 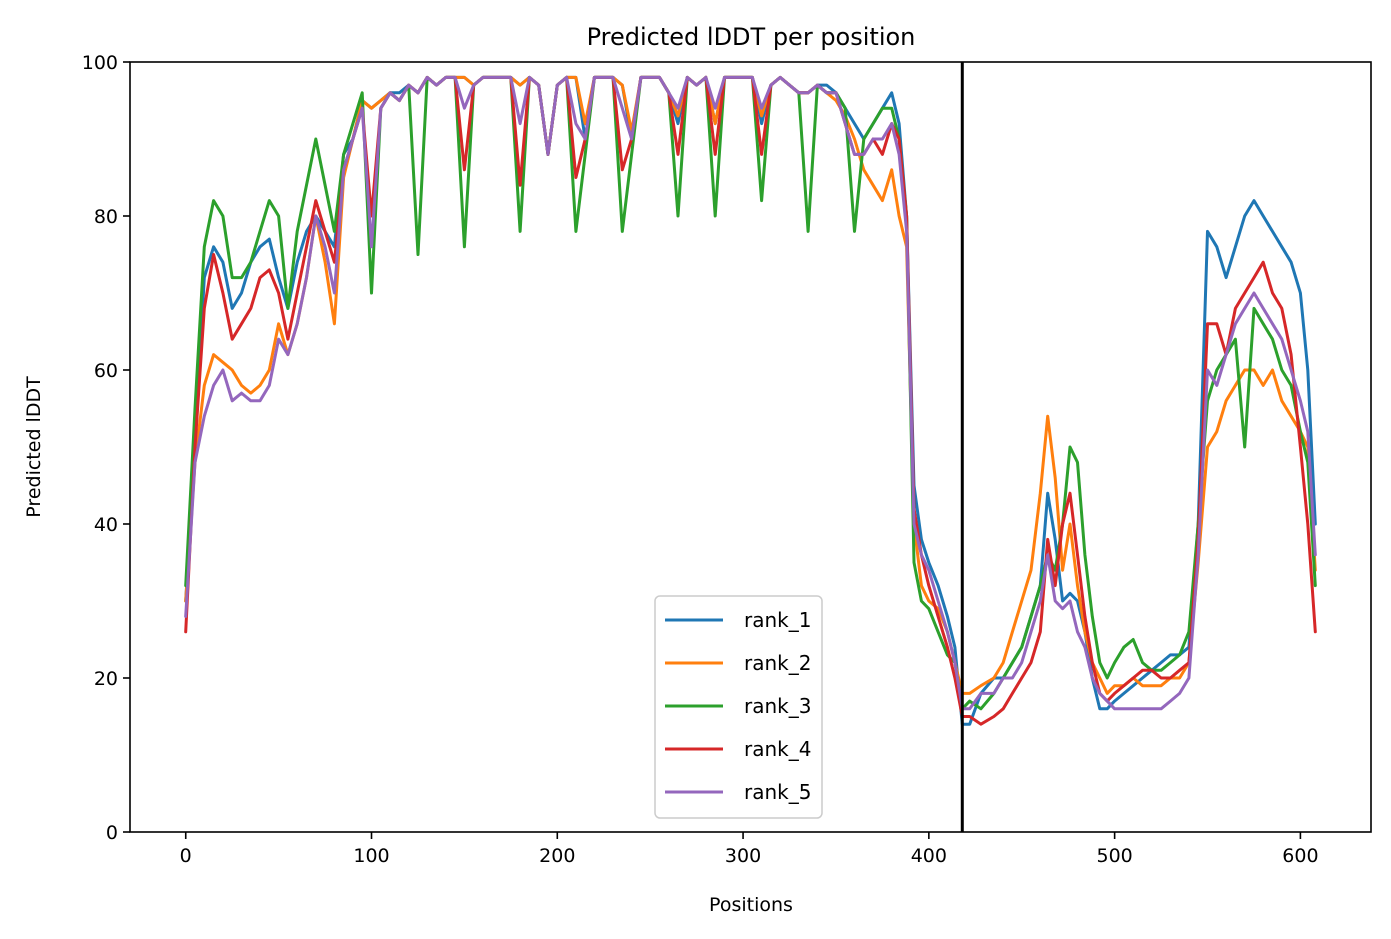 I want to click on chart-title: Predicted lDDT per position, so click(x=751, y=37).